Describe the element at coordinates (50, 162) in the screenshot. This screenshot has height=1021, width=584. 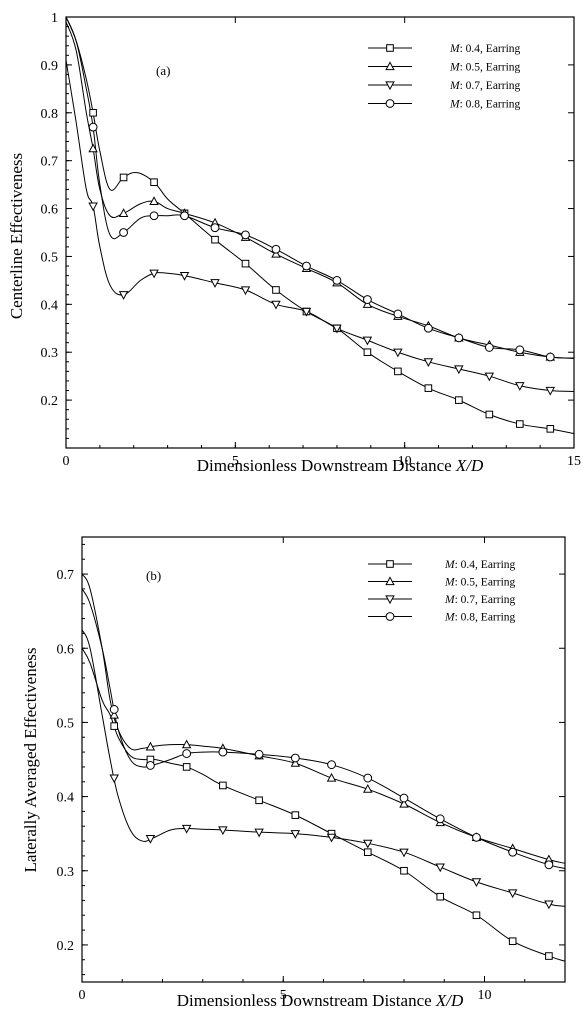
I see `y-tick-label: 0.7` at that location.